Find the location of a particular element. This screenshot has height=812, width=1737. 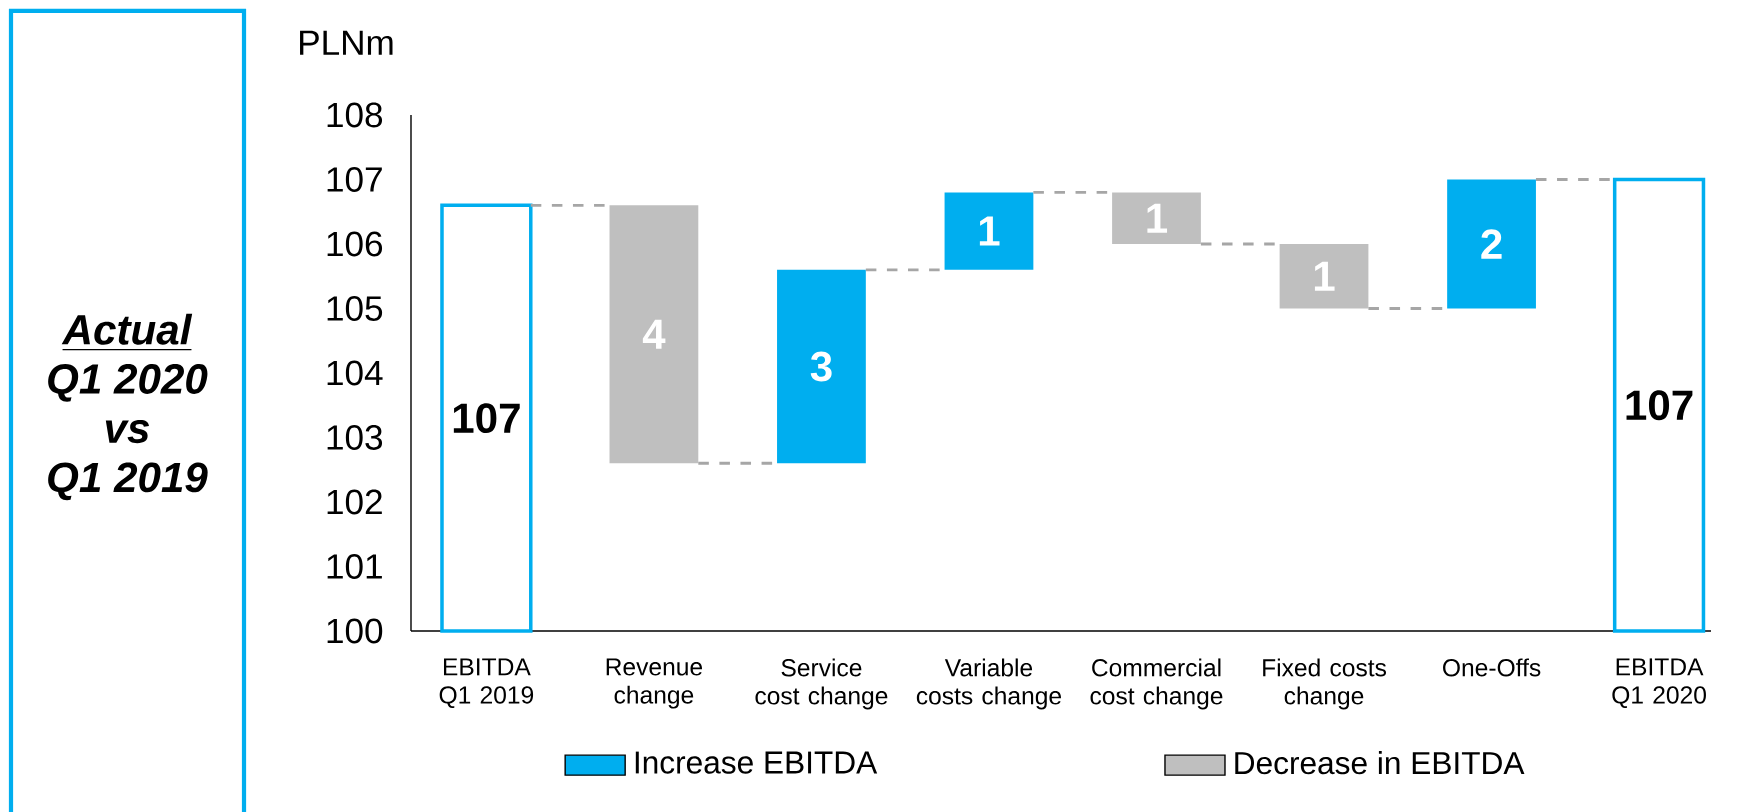

x-tick-label: Revenue change is located at coordinates (654, 683).